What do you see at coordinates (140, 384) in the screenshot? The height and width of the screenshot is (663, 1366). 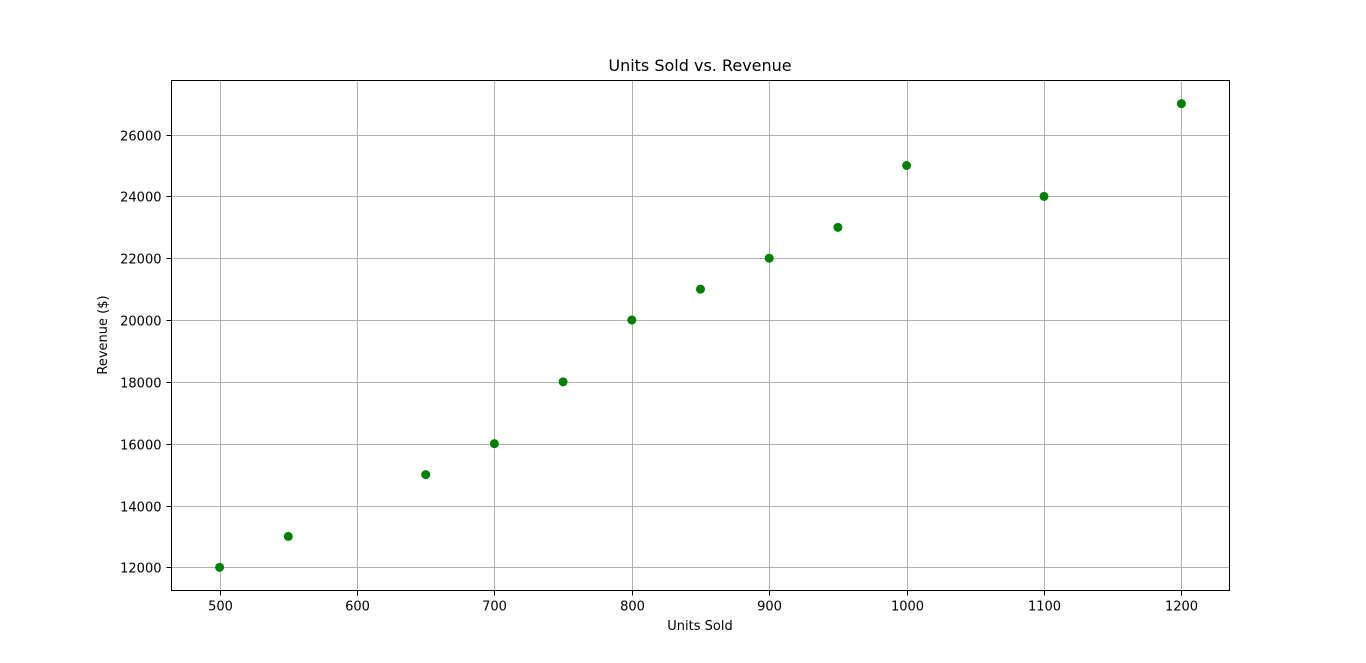 I see `y-tick-label: 18000` at bounding box center [140, 384].